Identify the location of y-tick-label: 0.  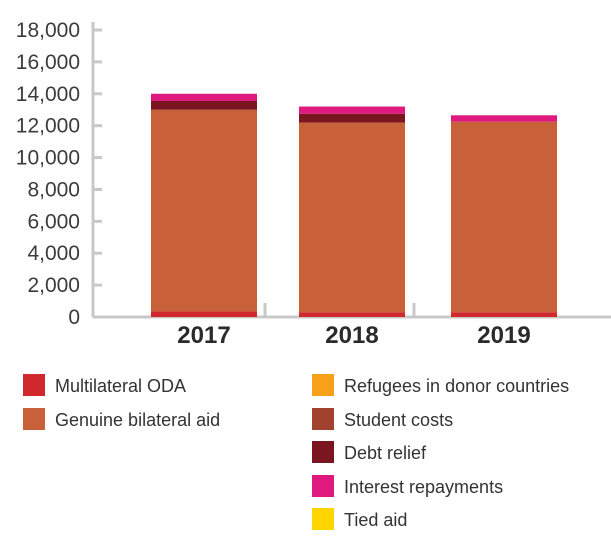
(74, 317).